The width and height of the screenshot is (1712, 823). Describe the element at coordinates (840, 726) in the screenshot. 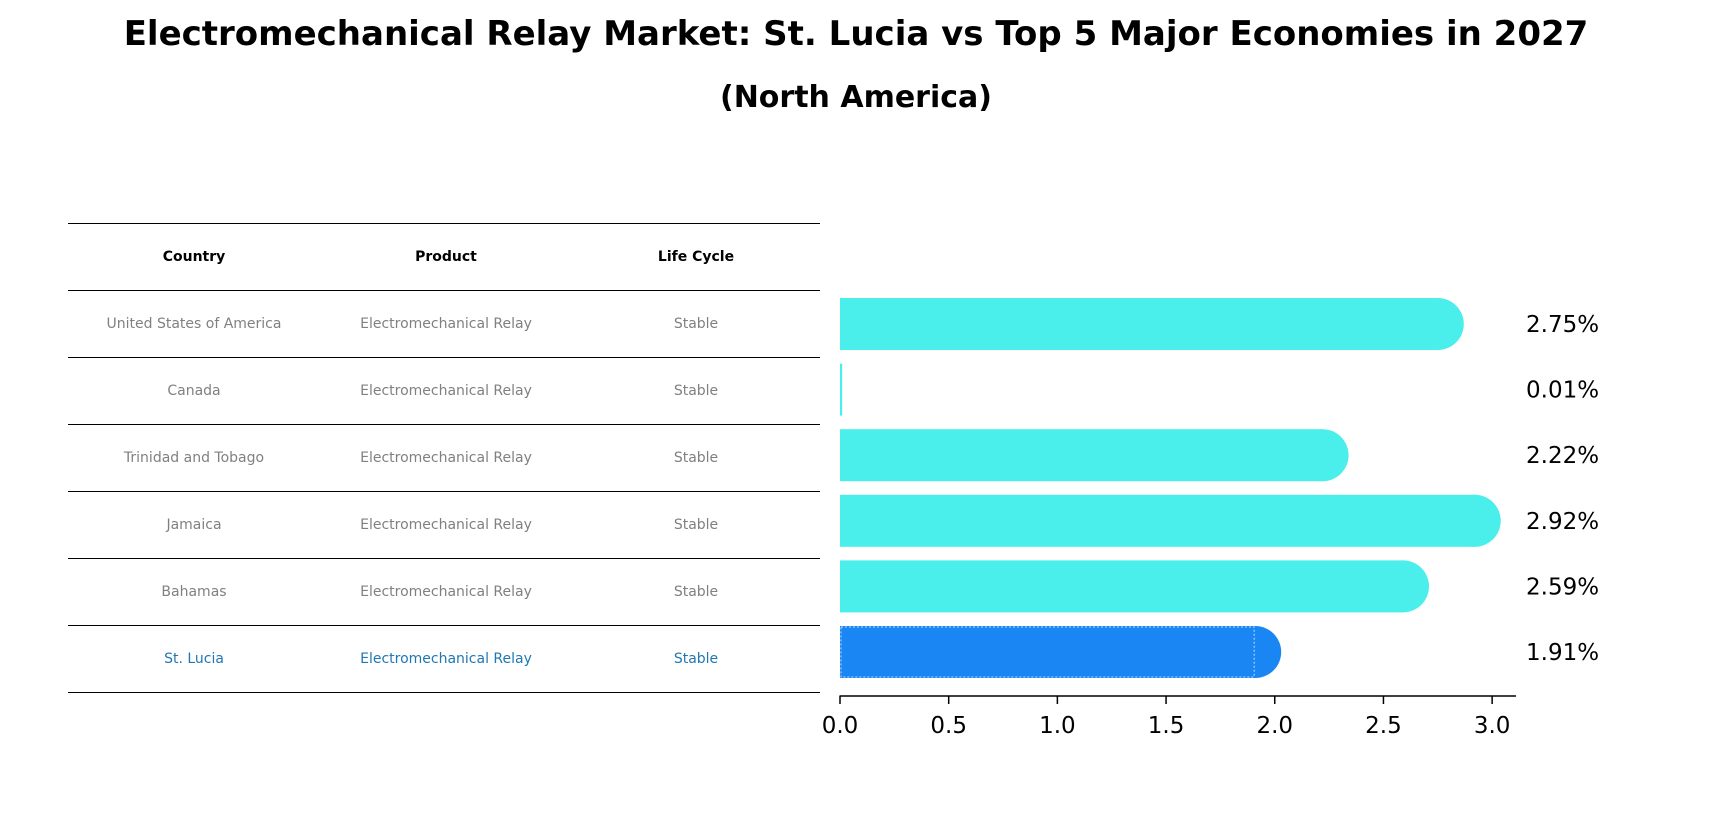

I see `x-tick-label: 0.0` at that location.